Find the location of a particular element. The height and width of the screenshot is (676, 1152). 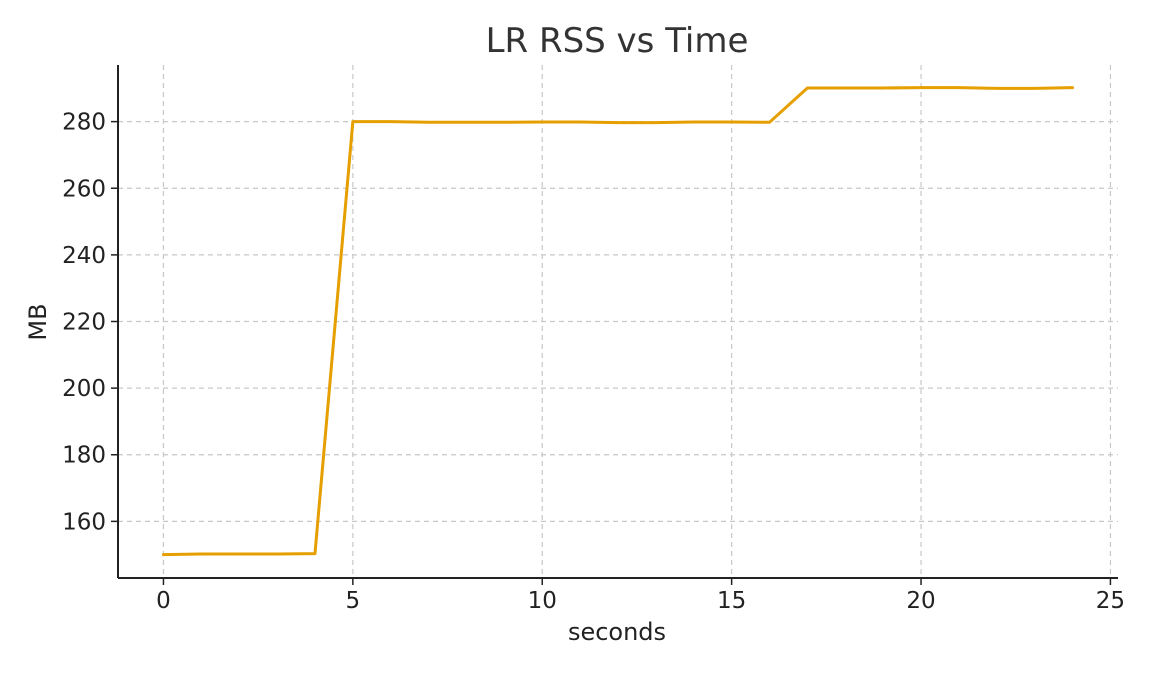

x-tick-label: 5 is located at coordinates (353, 601).